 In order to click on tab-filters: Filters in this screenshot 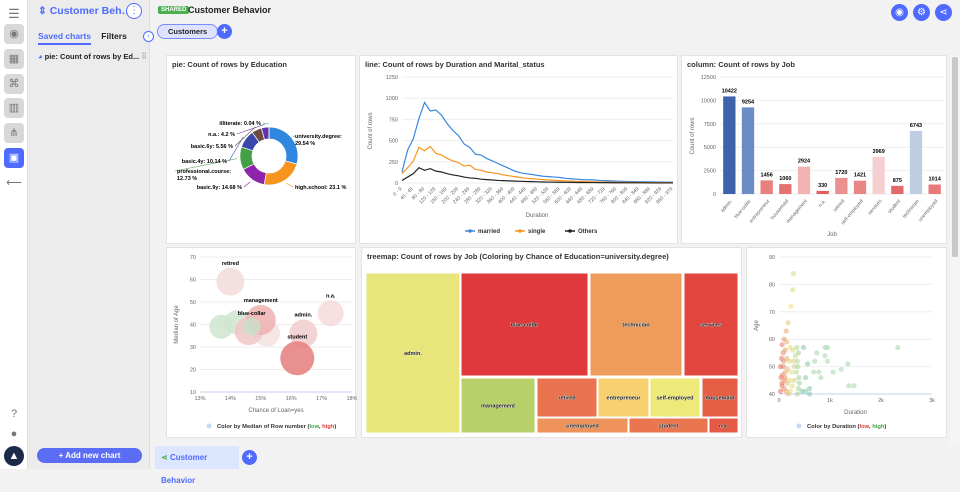, I will do `click(114, 37)`.